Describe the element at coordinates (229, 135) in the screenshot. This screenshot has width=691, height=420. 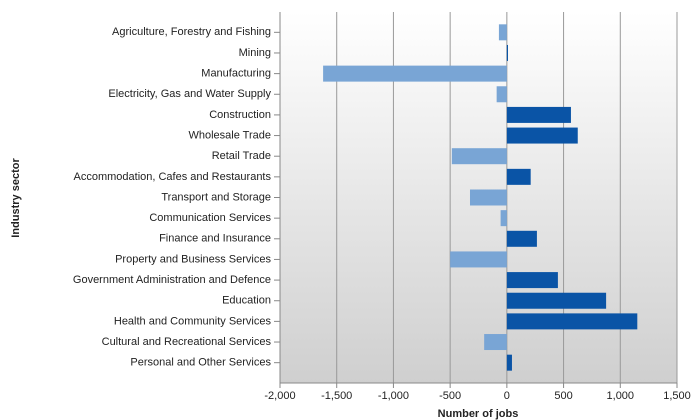
I see `y-tick-label: Wholesale Trade` at that location.